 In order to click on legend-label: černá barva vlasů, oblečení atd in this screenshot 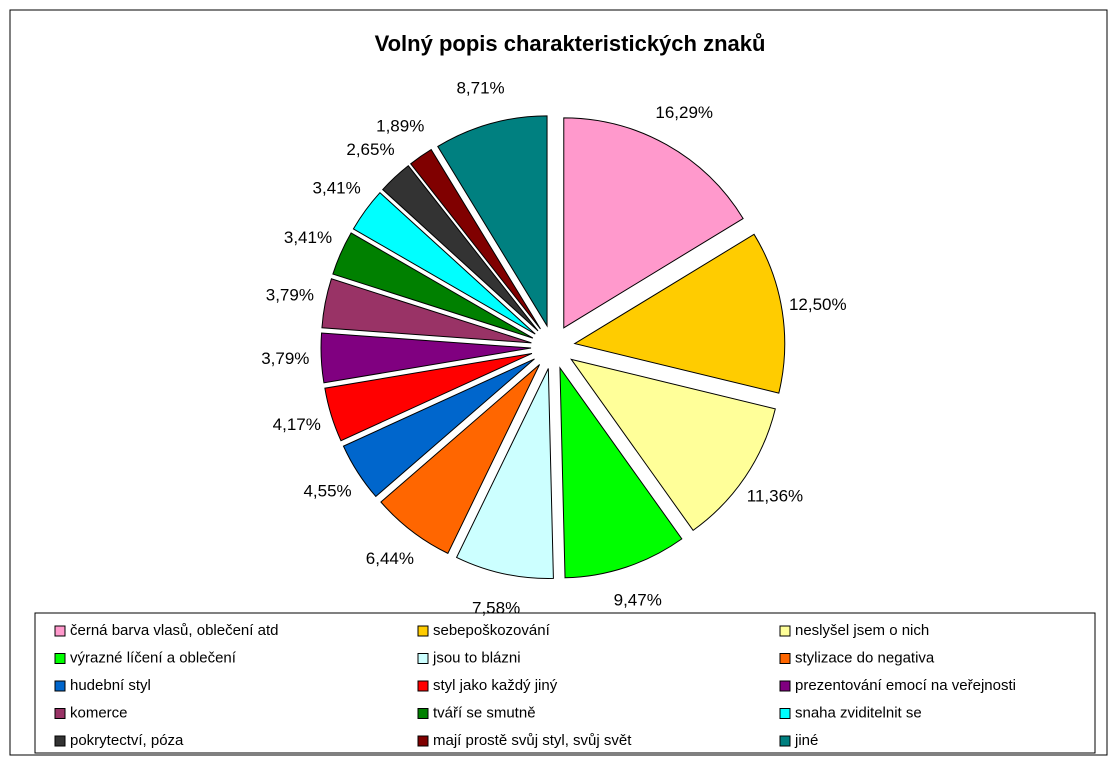, I will do `click(174, 630)`.